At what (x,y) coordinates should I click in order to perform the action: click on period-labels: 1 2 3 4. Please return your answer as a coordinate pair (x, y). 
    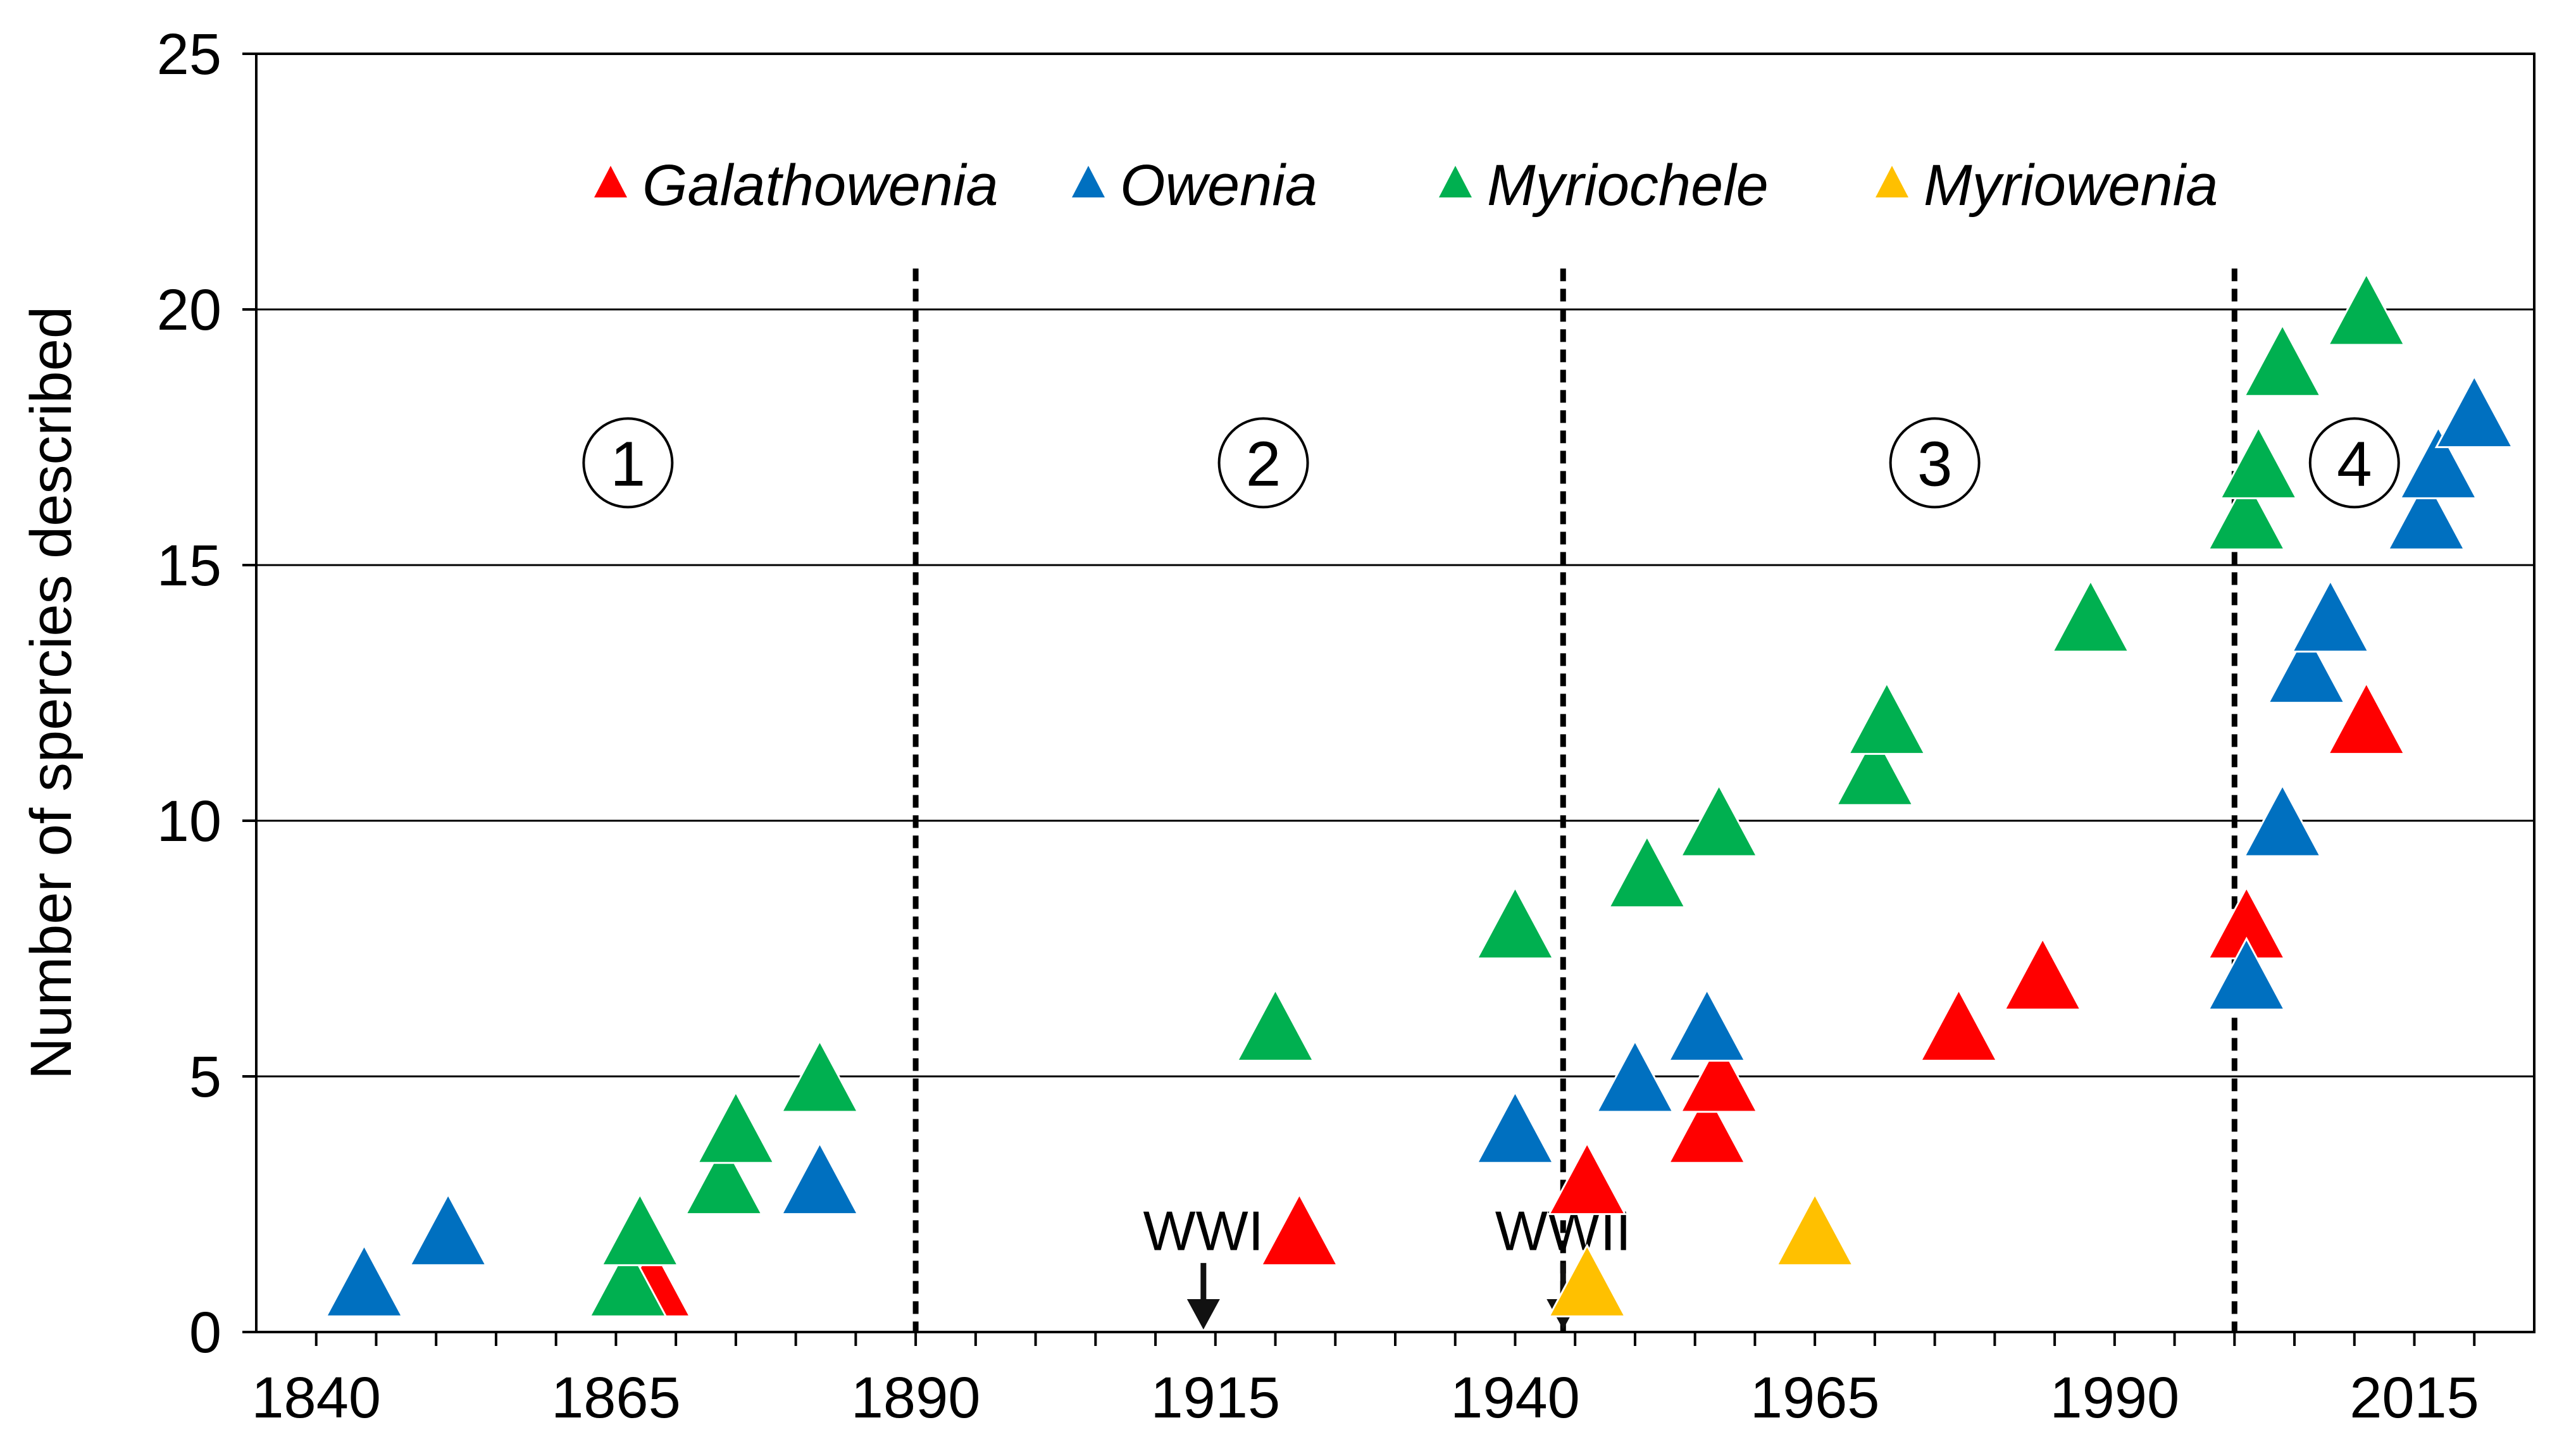
    Looking at the image, I should click on (1491, 463).